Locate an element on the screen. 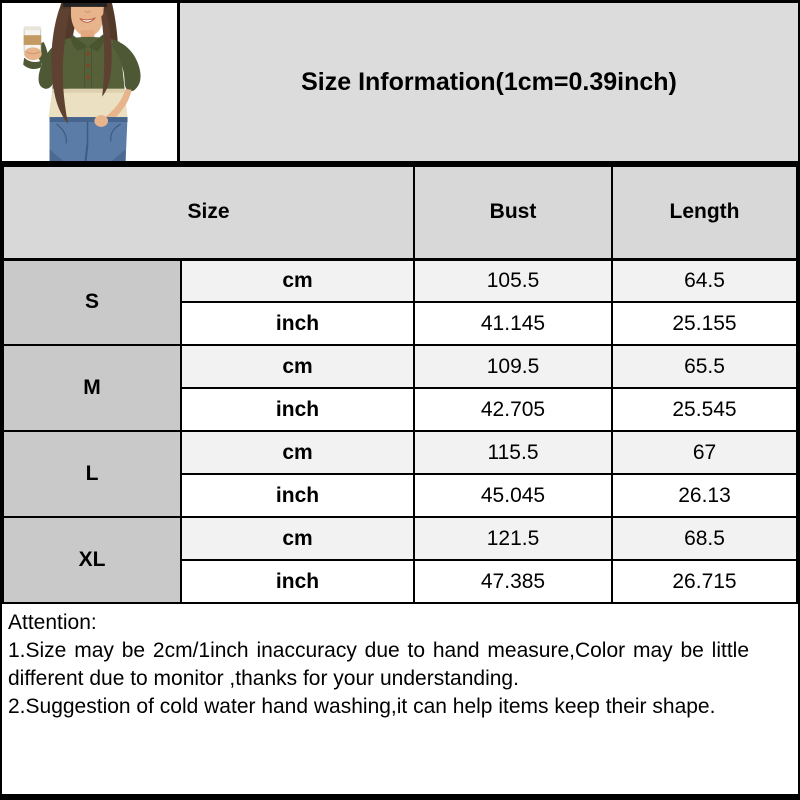 Image resolution: width=800 pixels, height=800 pixels. length-value: 67 is located at coordinates (704, 452).